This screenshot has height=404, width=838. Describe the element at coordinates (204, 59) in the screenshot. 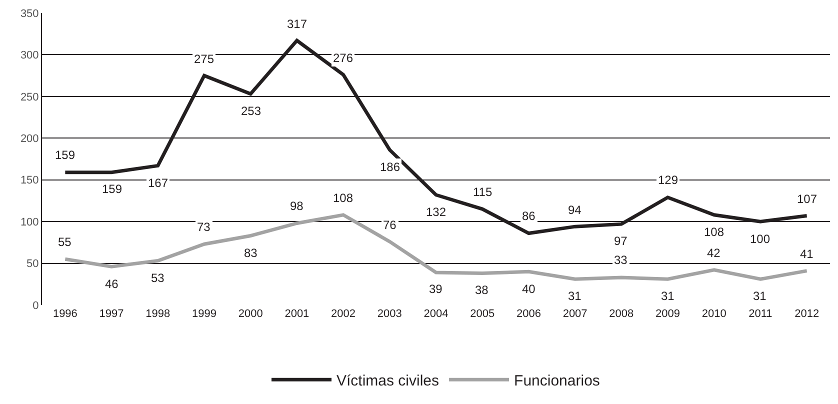

I see `data-label: 275` at that location.